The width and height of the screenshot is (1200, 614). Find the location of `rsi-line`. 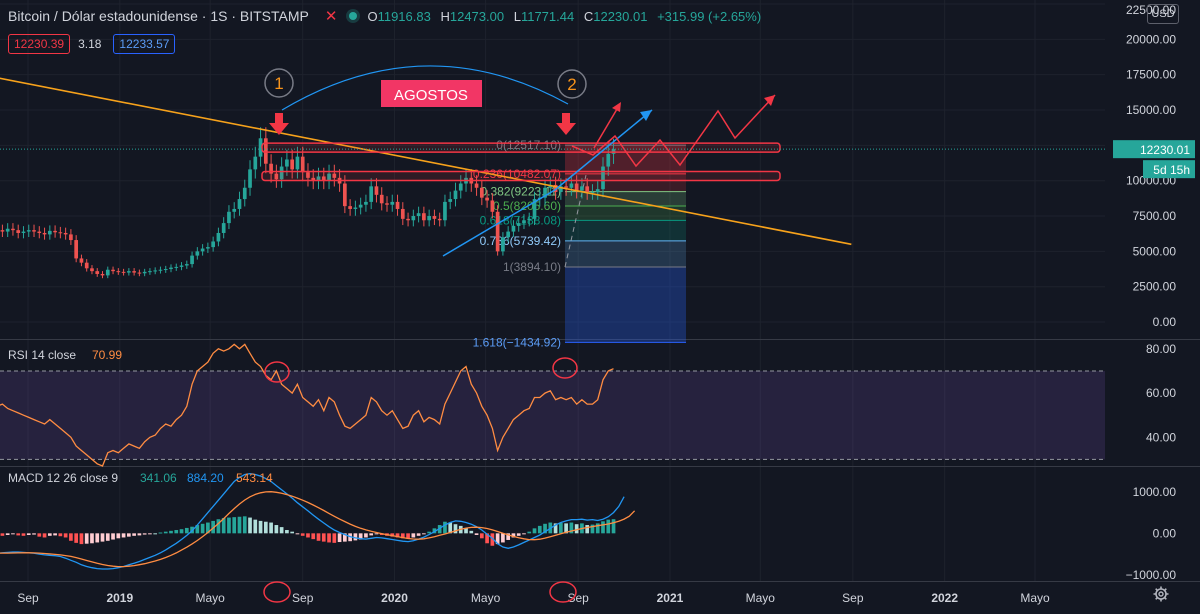

rsi-line is located at coordinates (307, 405).